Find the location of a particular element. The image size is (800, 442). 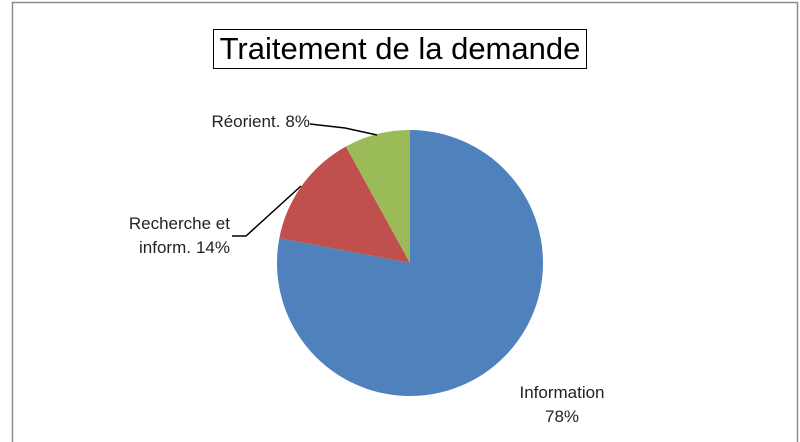

title-box: Traitement de la demande is located at coordinates (400, 49).